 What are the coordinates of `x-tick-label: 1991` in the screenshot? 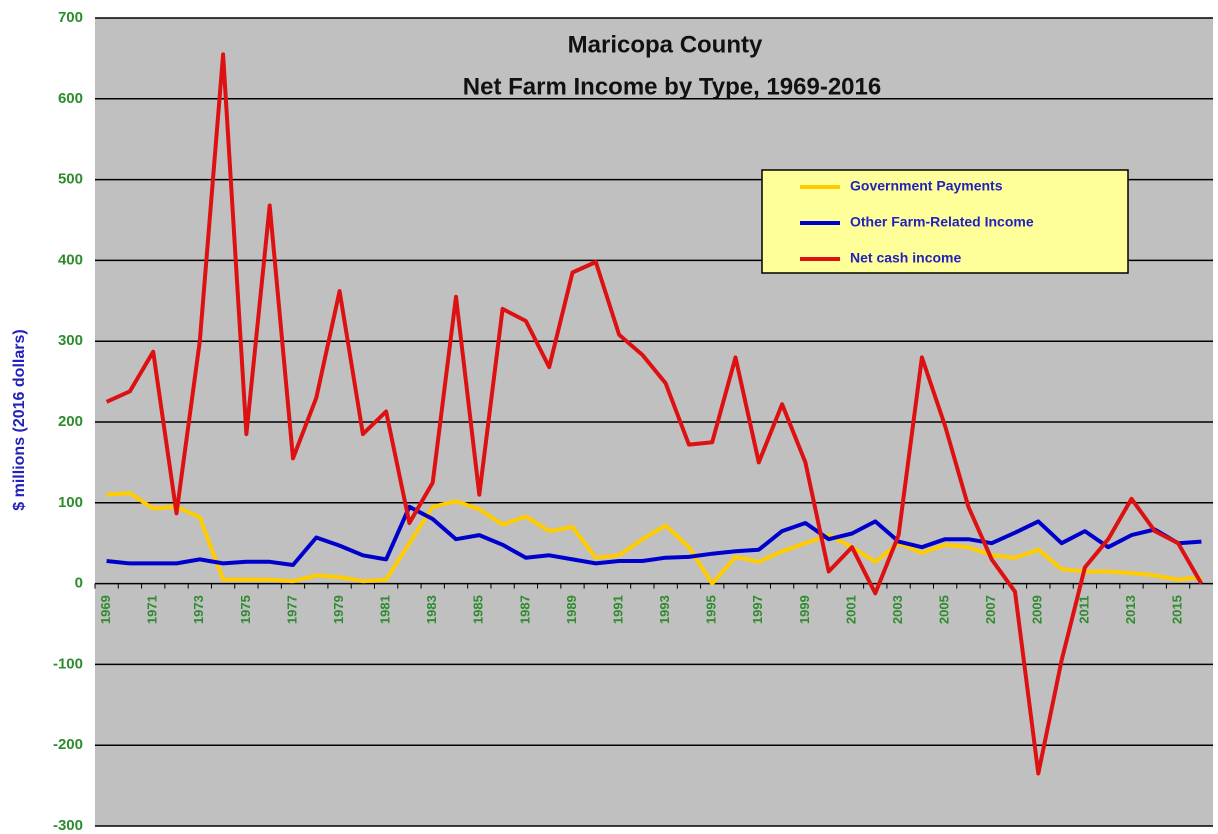 It's located at (618, 609).